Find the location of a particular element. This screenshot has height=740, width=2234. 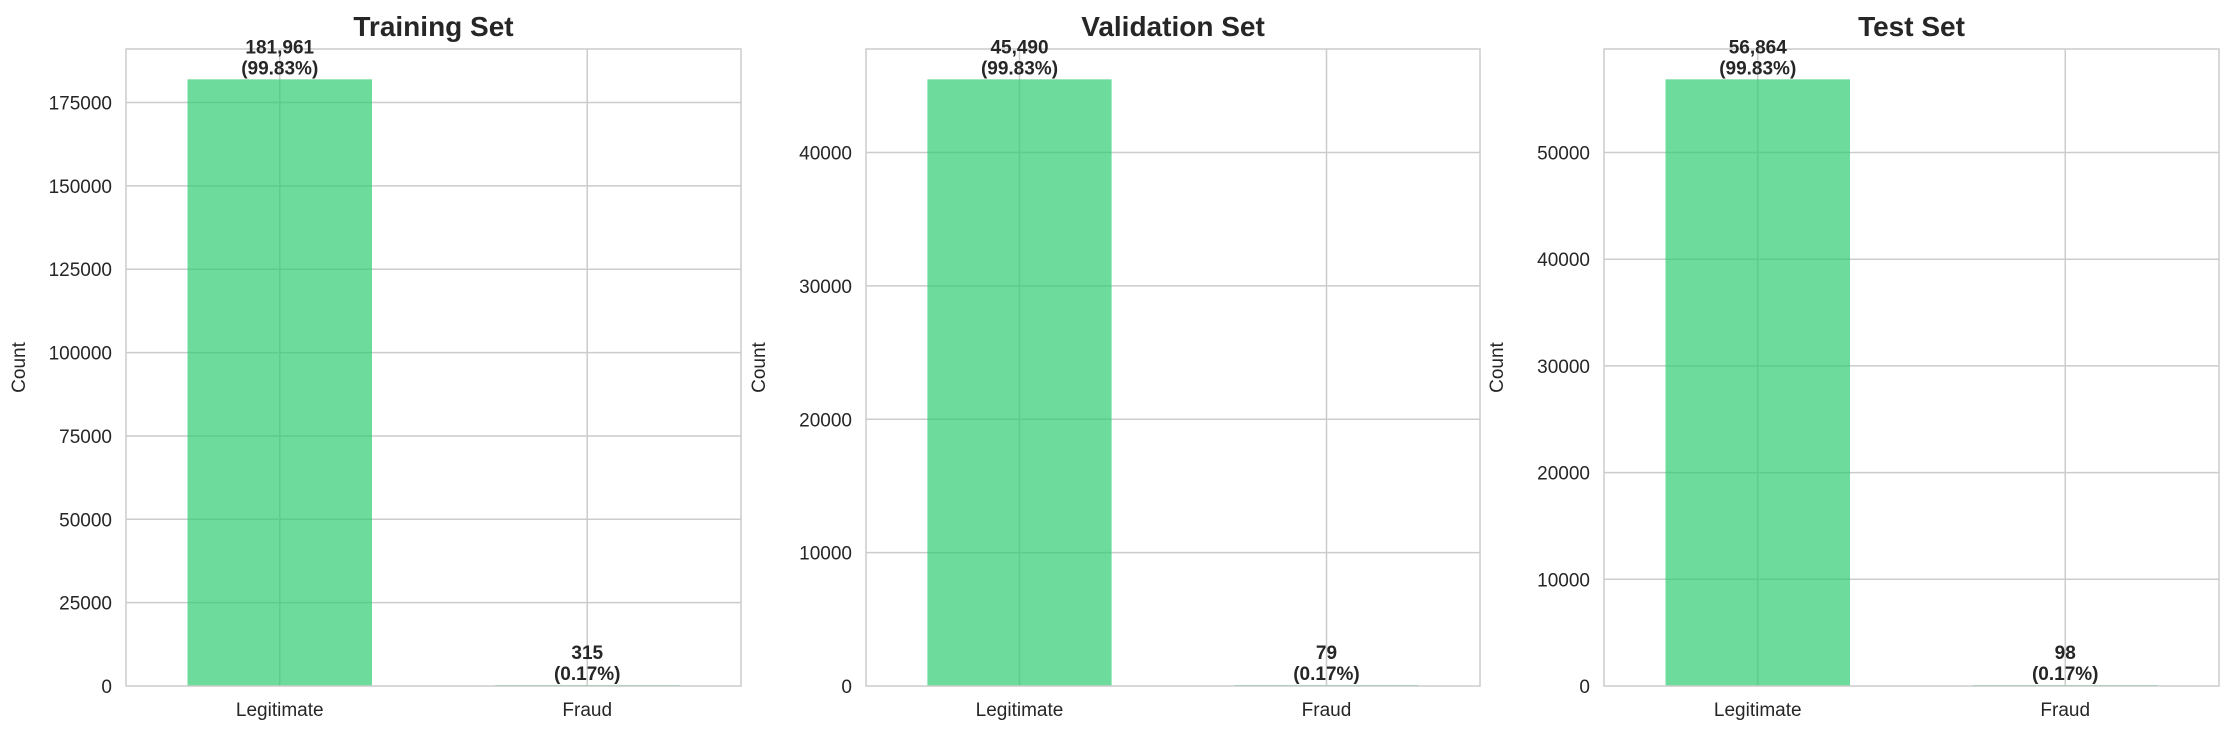

y-tick-label: 75000 is located at coordinates (85, 437).